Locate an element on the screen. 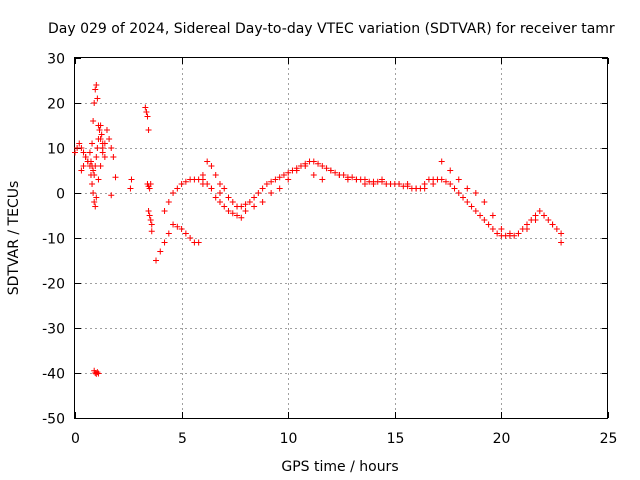 This screenshot has height=480, width=640. x-tick-label: 10 is located at coordinates (289, 439).